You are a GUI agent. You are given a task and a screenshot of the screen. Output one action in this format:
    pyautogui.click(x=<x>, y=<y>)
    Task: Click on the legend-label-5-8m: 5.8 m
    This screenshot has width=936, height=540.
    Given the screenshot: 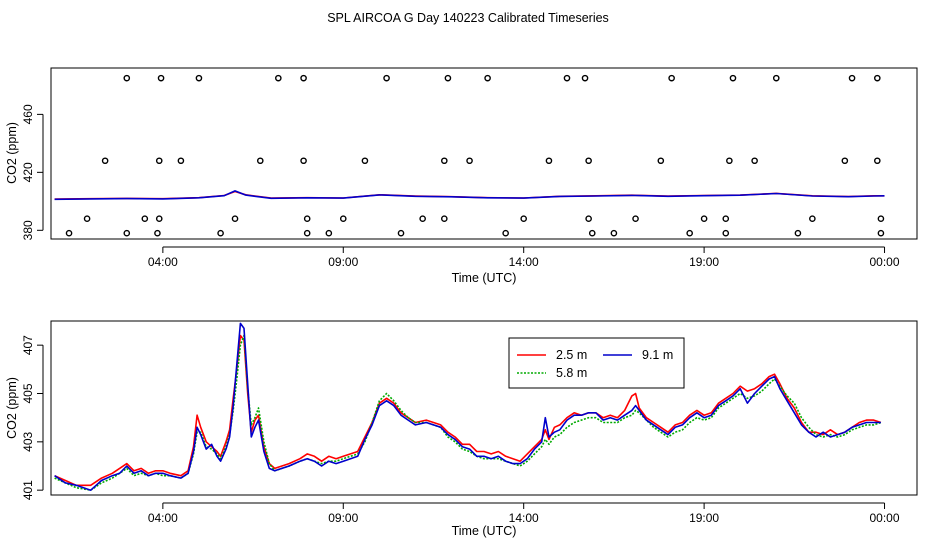 What is the action you would take?
    pyautogui.click(x=571, y=373)
    